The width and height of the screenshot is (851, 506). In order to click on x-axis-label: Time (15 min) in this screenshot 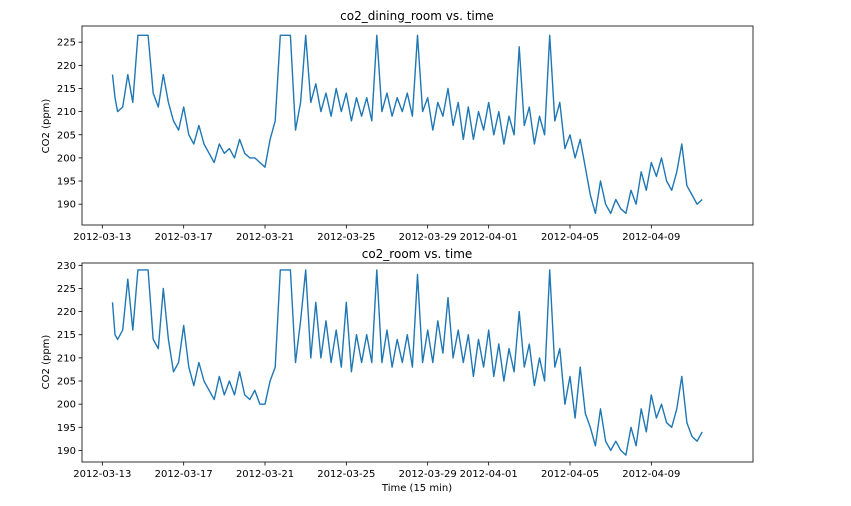, I will do `click(416, 488)`.